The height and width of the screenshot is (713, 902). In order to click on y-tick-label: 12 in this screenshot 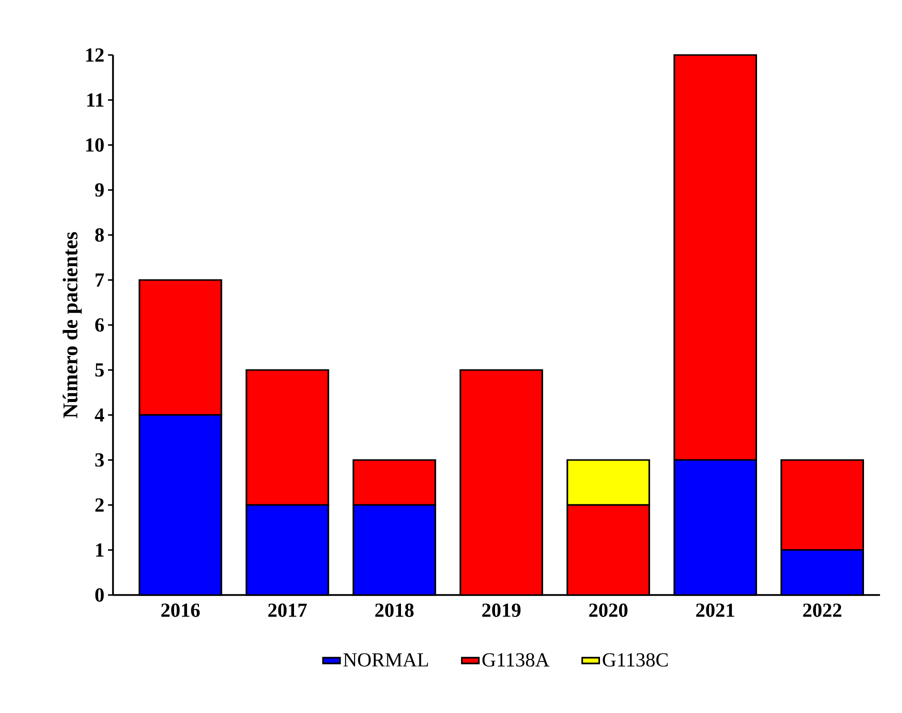, I will do `click(95, 55)`.